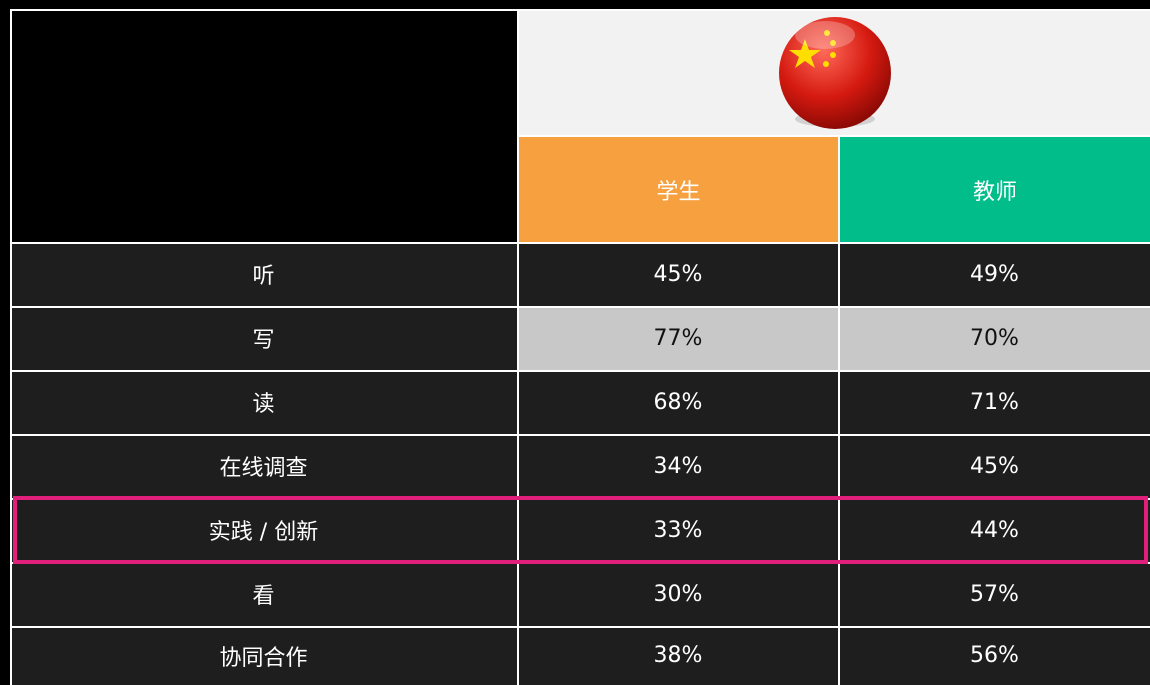  What do you see at coordinates (678, 466) in the screenshot?
I see `value-cell: 34%` at bounding box center [678, 466].